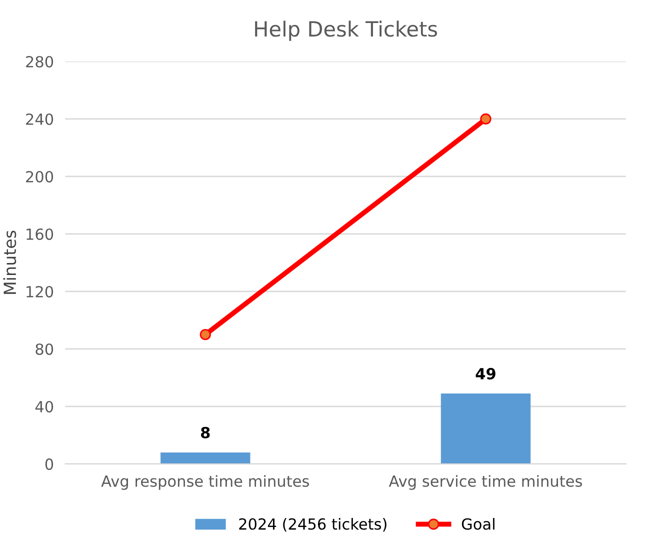 This screenshot has height=559, width=652. What do you see at coordinates (40, 119) in the screenshot?
I see `y-tick-label: 240` at bounding box center [40, 119].